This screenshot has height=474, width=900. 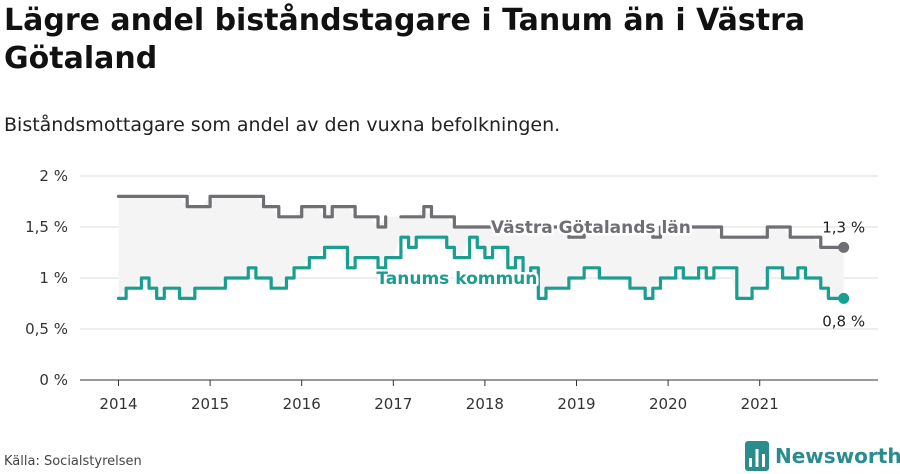 I want to click on source-note: Källa: Socialstyrelsen, so click(x=73, y=461).